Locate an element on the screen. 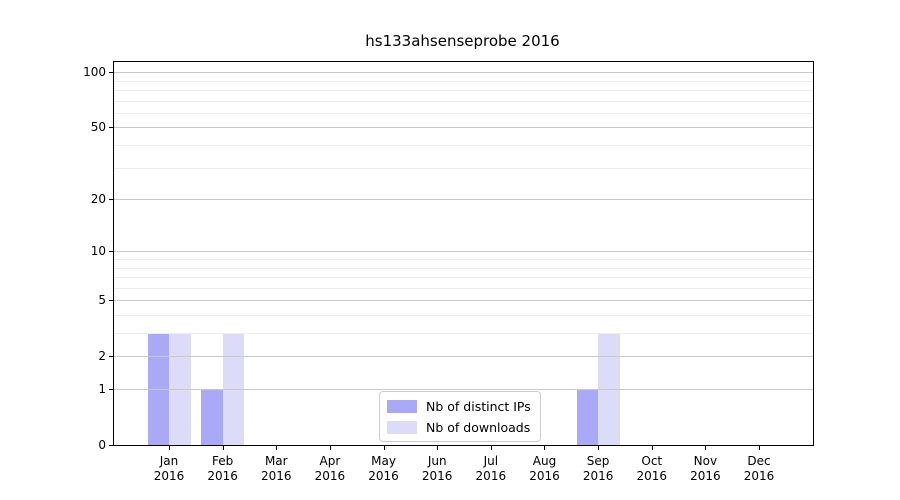 Image resolution: width=900 pixels, height=500 pixels. legend-swatch-distinct-ips is located at coordinates (402, 406).